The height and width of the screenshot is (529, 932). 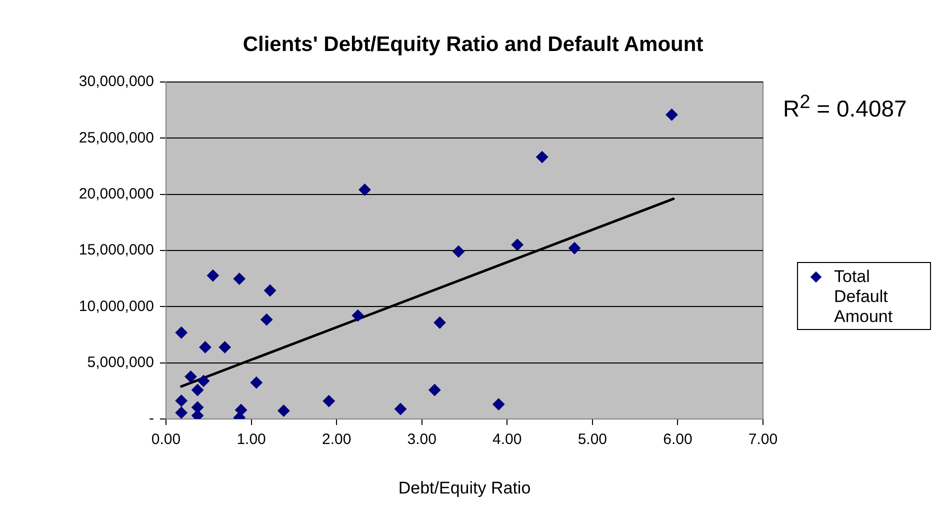 What do you see at coordinates (464, 488) in the screenshot?
I see `x-axis-title: Debt/Equity Ratio` at bounding box center [464, 488].